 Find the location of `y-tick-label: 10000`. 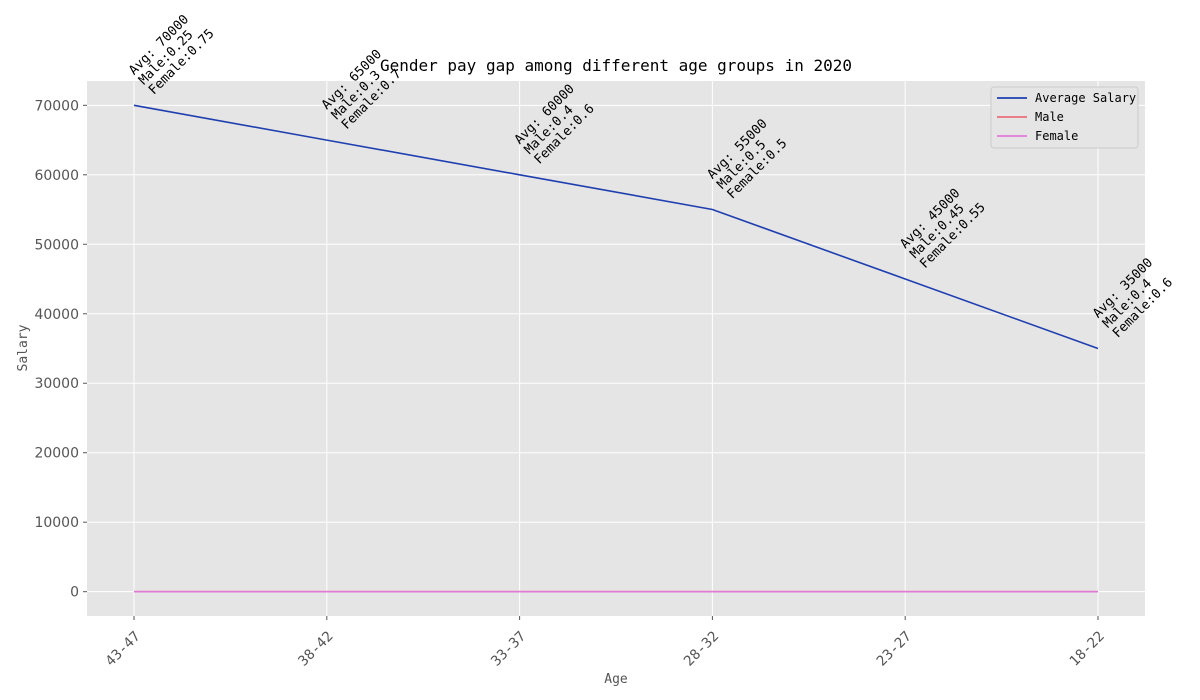

y-tick-label: 10000 is located at coordinates (56, 523).